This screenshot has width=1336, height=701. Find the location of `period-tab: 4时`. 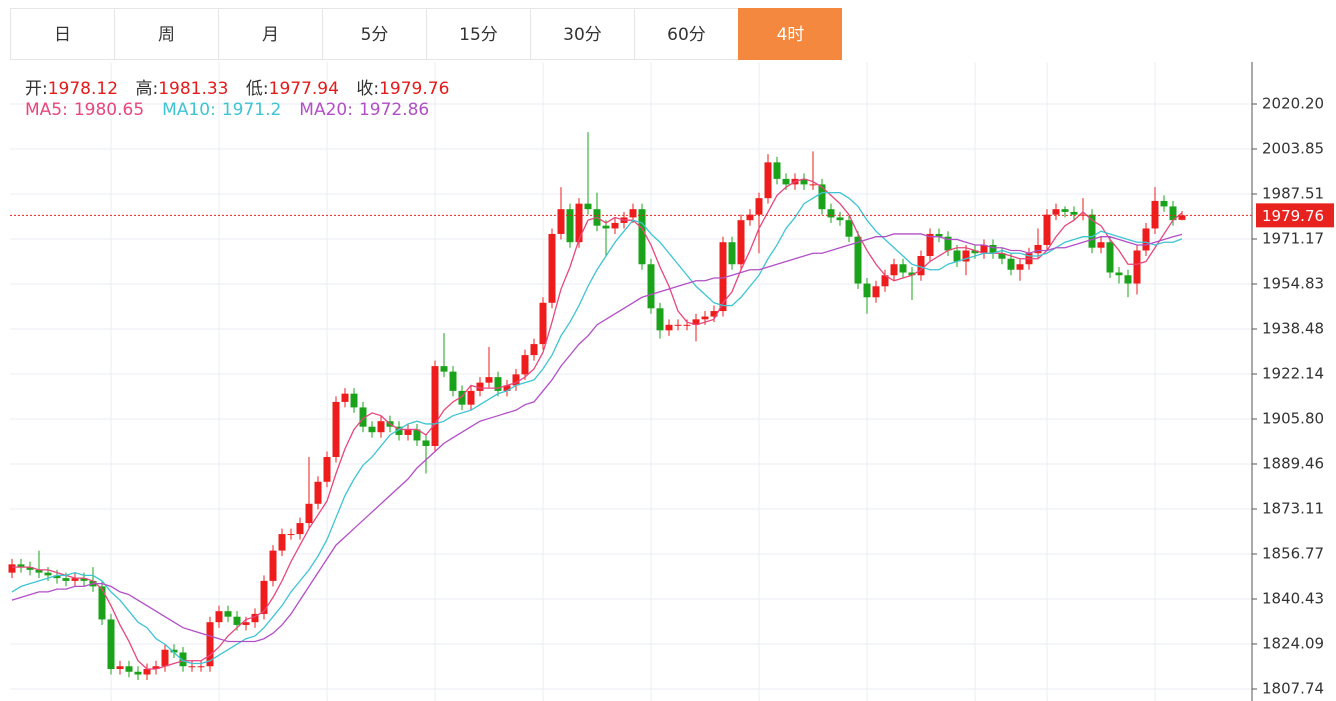

period-tab: 4时 is located at coordinates (790, 34).